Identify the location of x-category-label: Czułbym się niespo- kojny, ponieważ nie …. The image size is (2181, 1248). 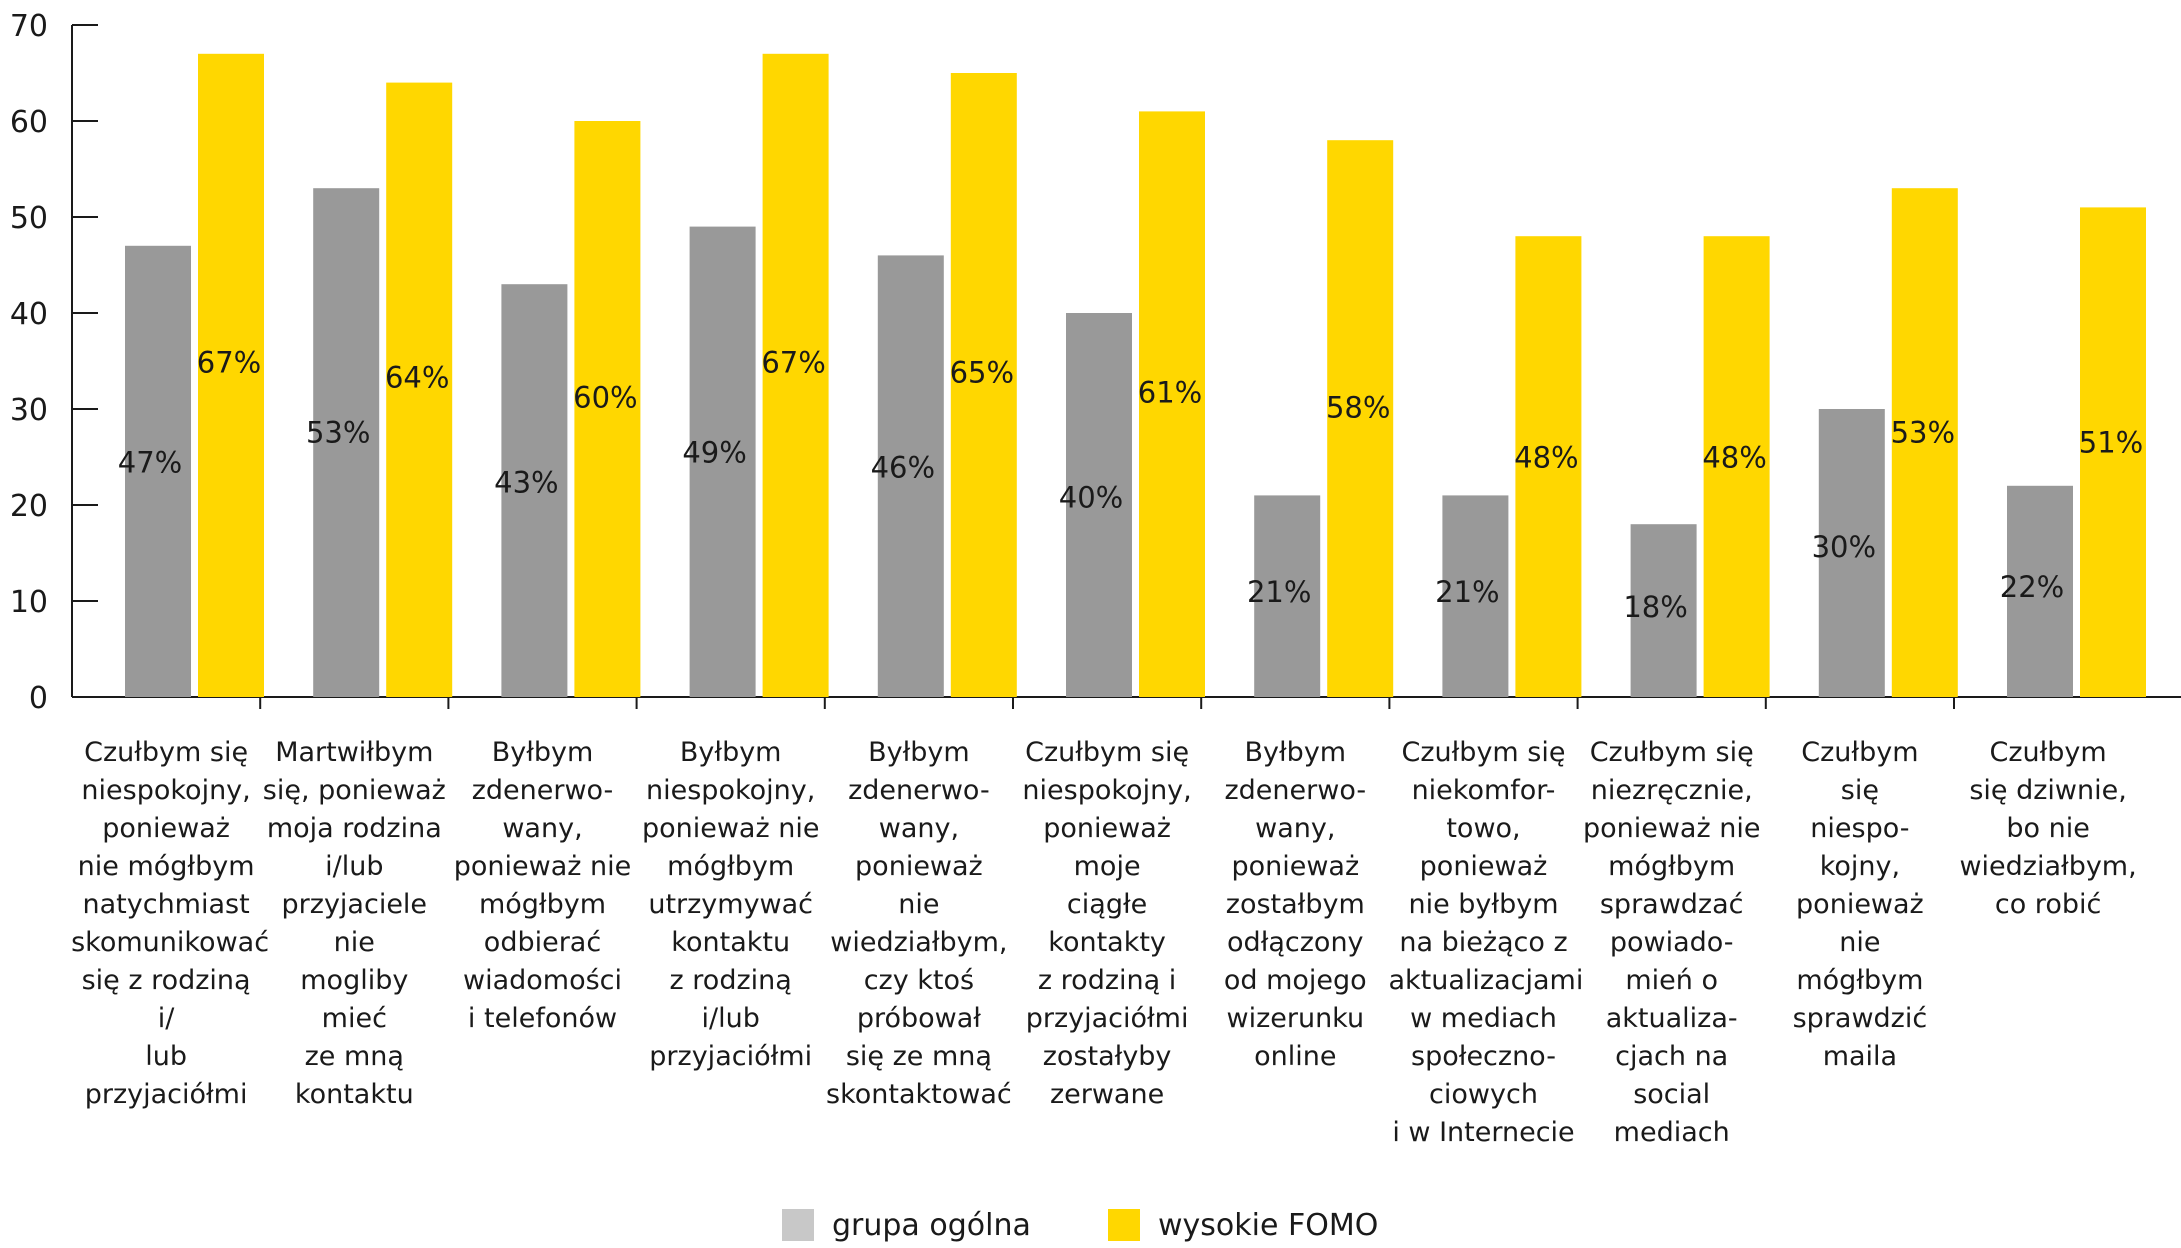
(1860, 904).